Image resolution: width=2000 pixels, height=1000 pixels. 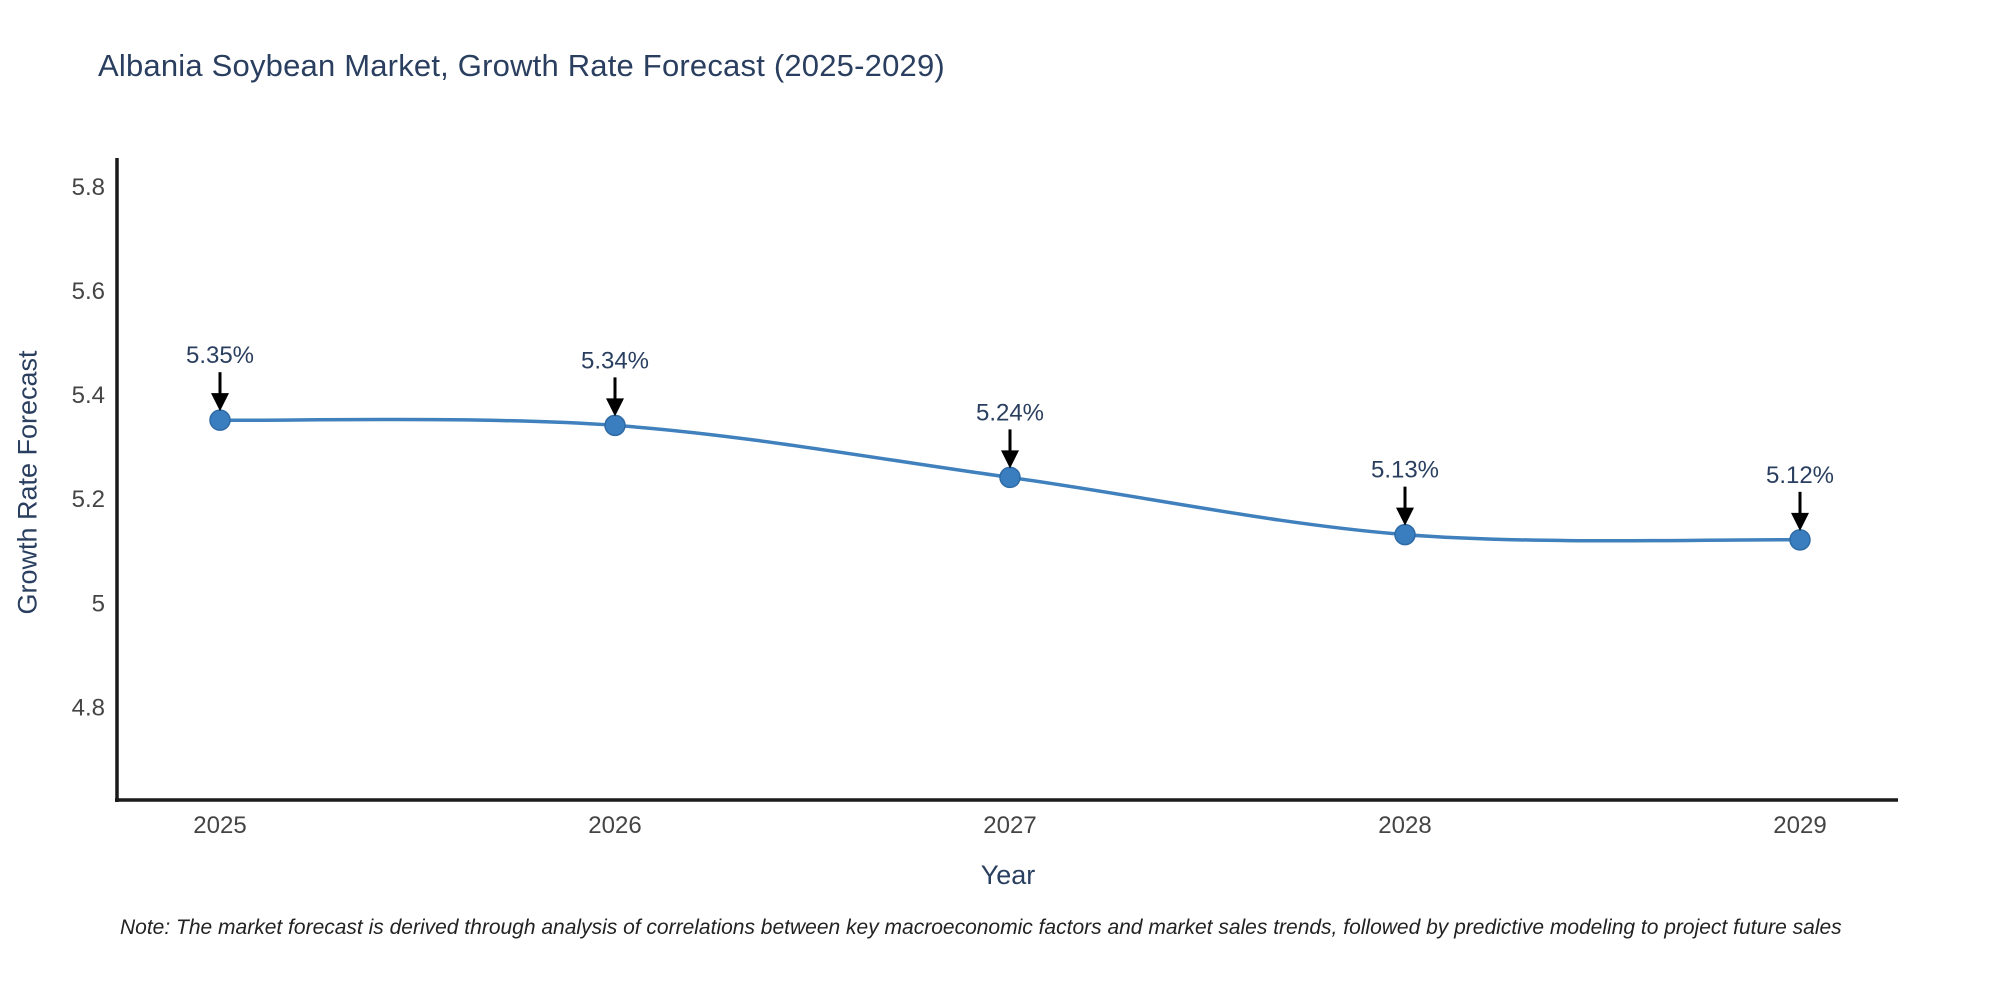 What do you see at coordinates (88, 291) in the screenshot?
I see `y-tick-label: 5.6` at bounding box center [88, 291].